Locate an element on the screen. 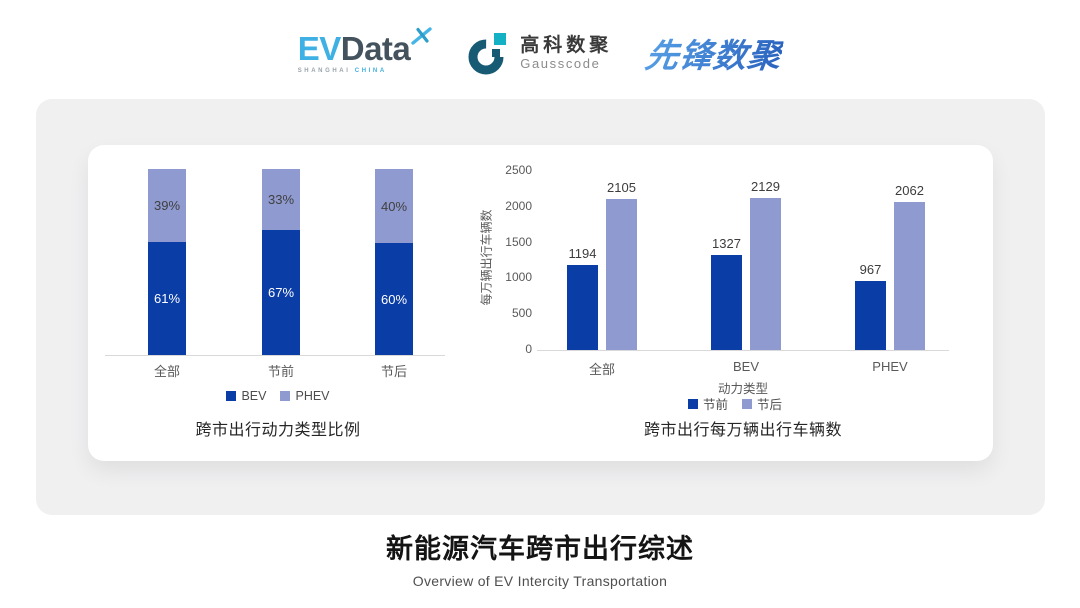  evdata-ev-text: EV is located at coordinates (319, 48).